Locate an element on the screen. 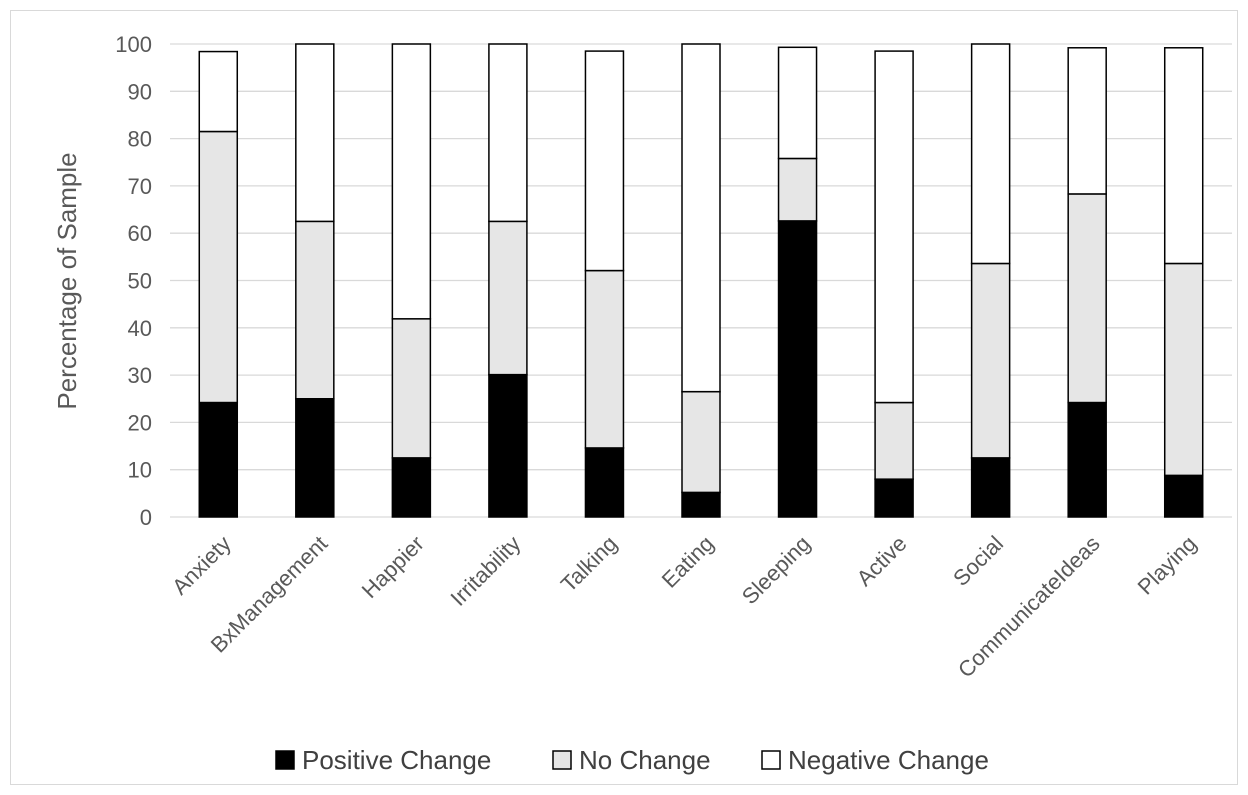 The height and width of the screenshot is (795, 1248). x-tick-label: Playing is located at coordinates (1167, 565).